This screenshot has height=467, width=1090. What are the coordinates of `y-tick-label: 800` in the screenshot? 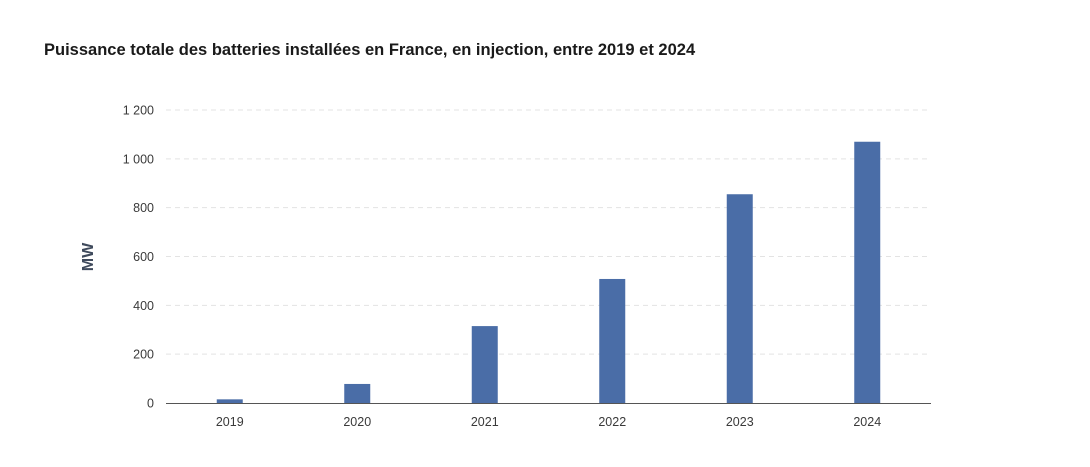 It's located at (143, 208).